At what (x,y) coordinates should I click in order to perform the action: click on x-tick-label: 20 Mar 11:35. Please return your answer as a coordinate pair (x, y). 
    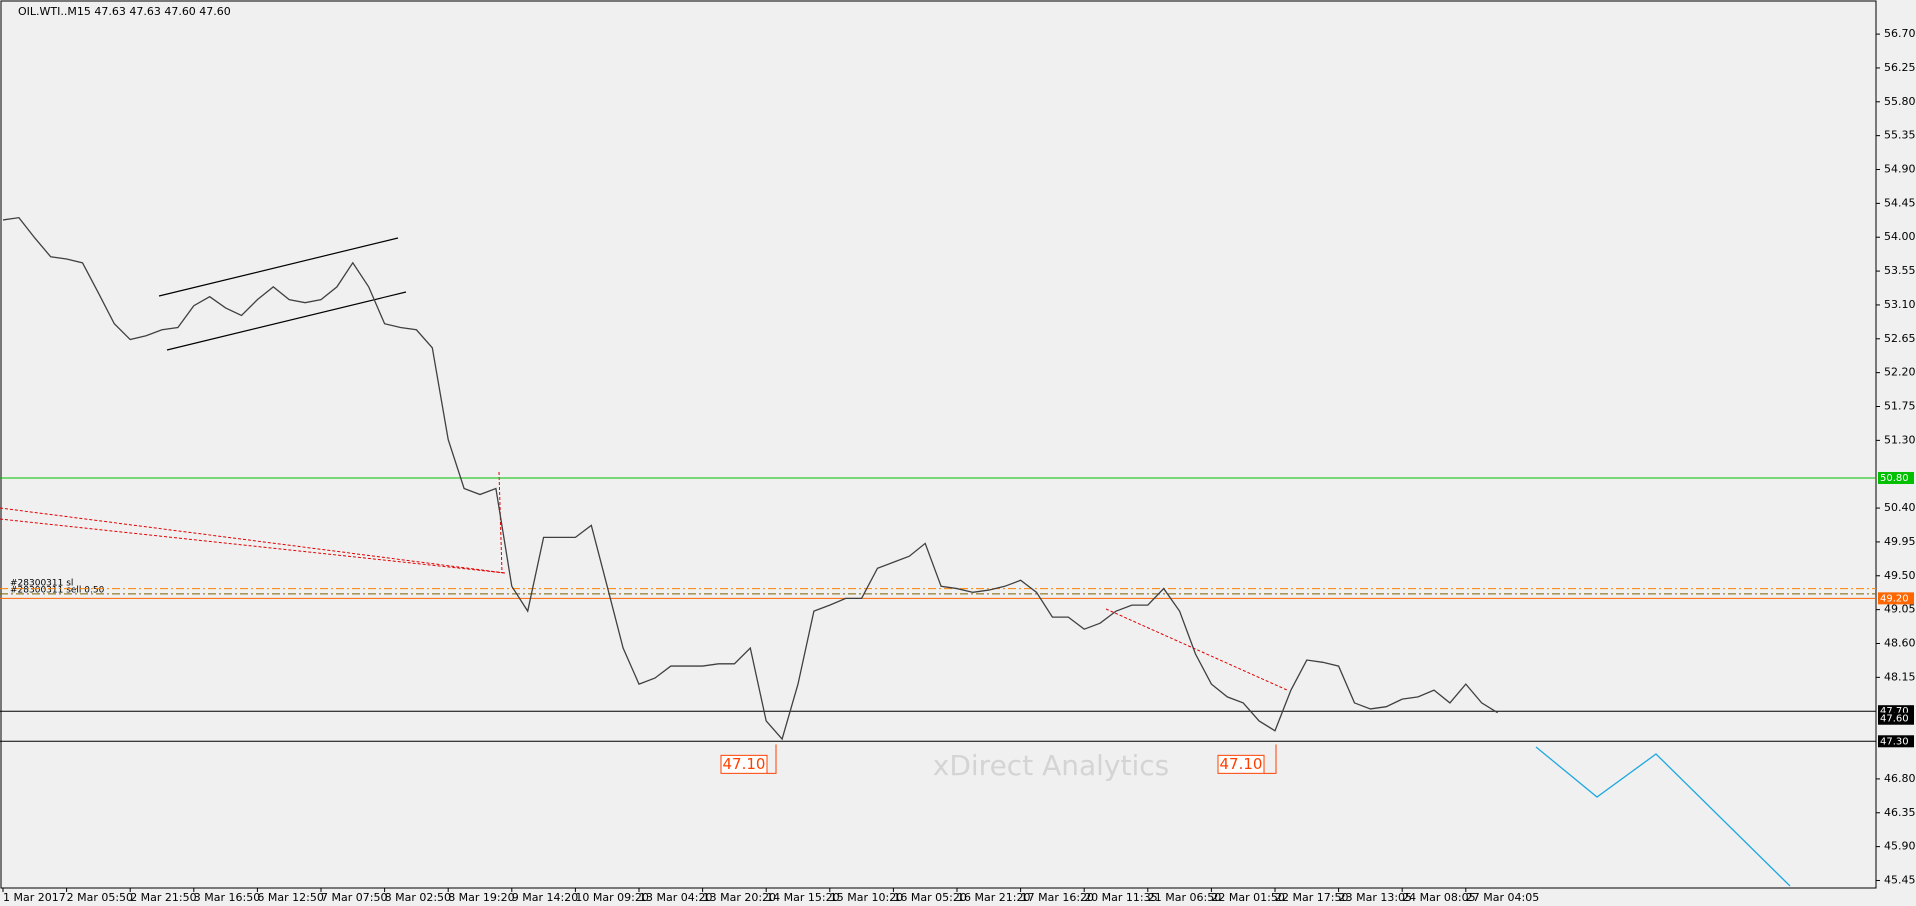
    Looking at the image, I should click on (1120, 897).